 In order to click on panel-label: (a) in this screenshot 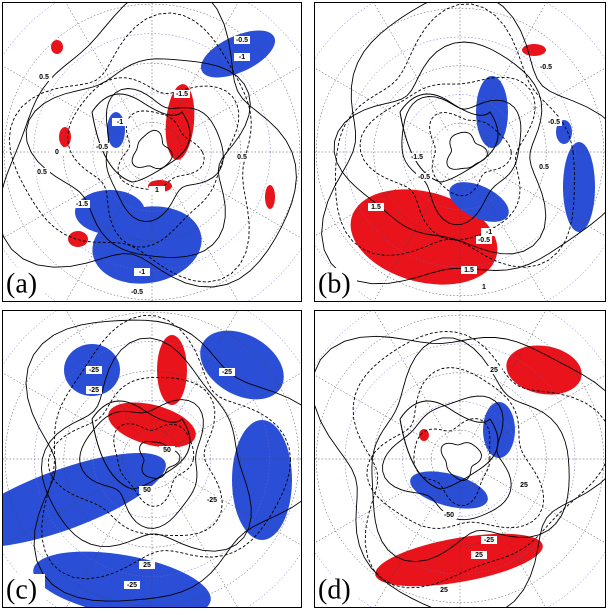, I will do `click(21, 283)`.